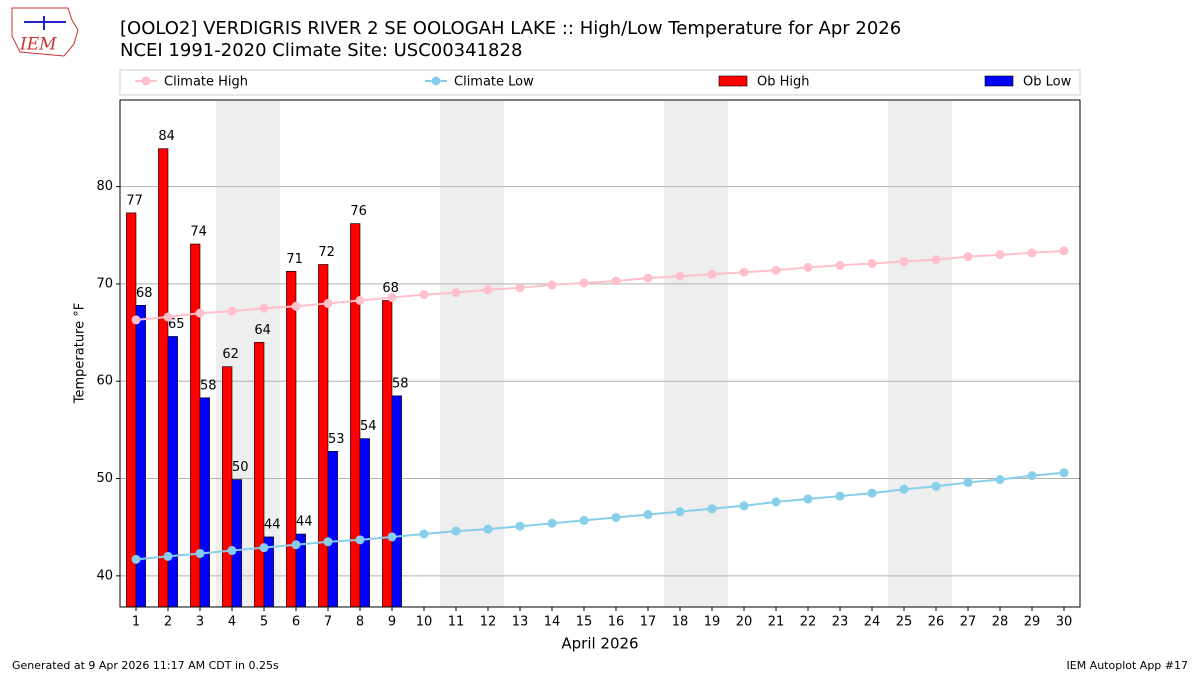 This screenshot has width=1200, height=679. Describe the element at coordinates (176, 324) in the screenshot. I see `data-label: 65` at that location.